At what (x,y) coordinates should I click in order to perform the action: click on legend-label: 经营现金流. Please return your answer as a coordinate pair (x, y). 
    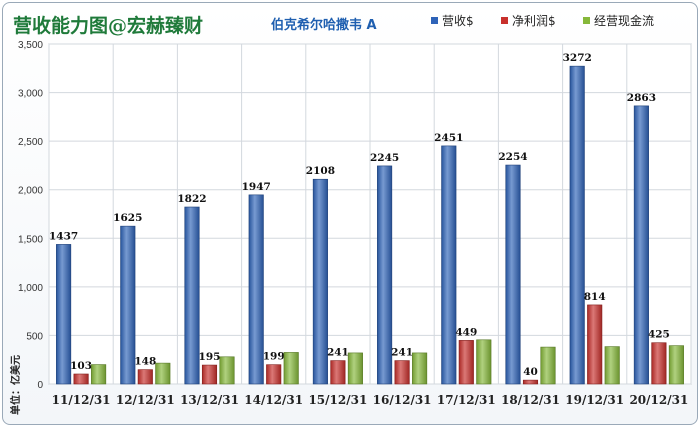
    Looking at the image, I should click on (624, 20).